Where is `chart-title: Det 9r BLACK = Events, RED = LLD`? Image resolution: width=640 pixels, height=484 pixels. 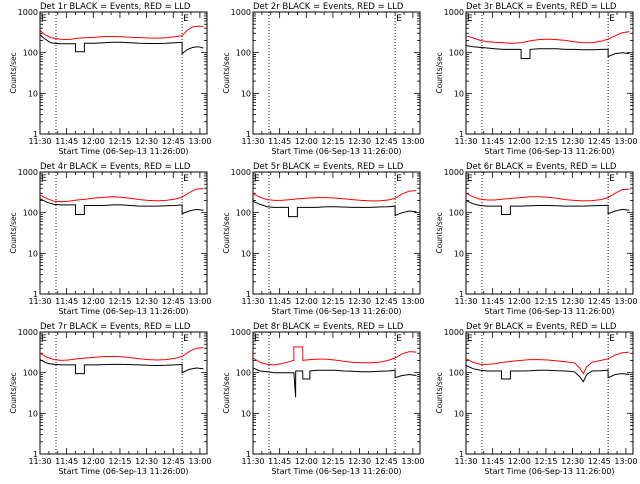
chart-title: Det 9r BLACK = Events, RED = LLD is located at coordinates (541, 327).